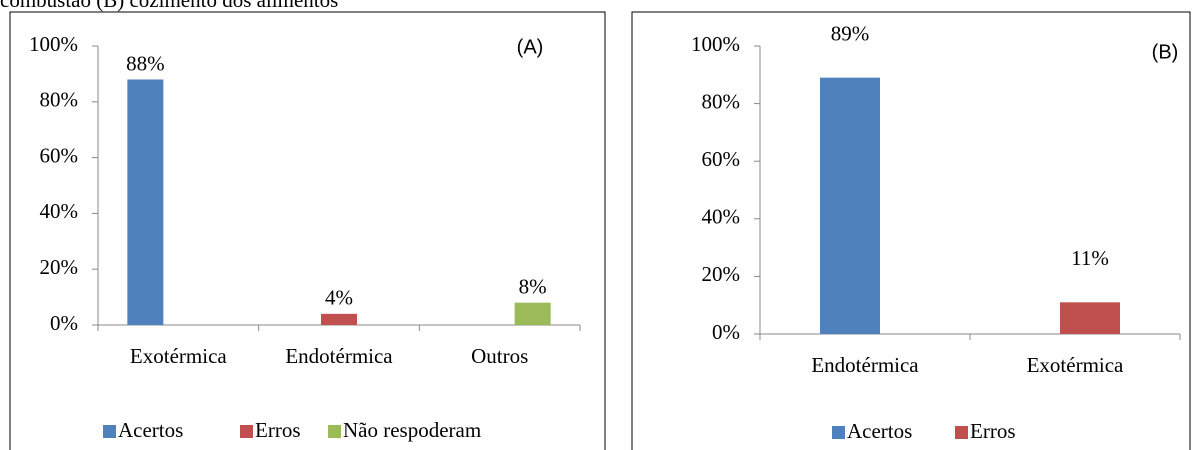 The image size is (1199, 450). I want to click on annotation: (A), so click(530, 47).